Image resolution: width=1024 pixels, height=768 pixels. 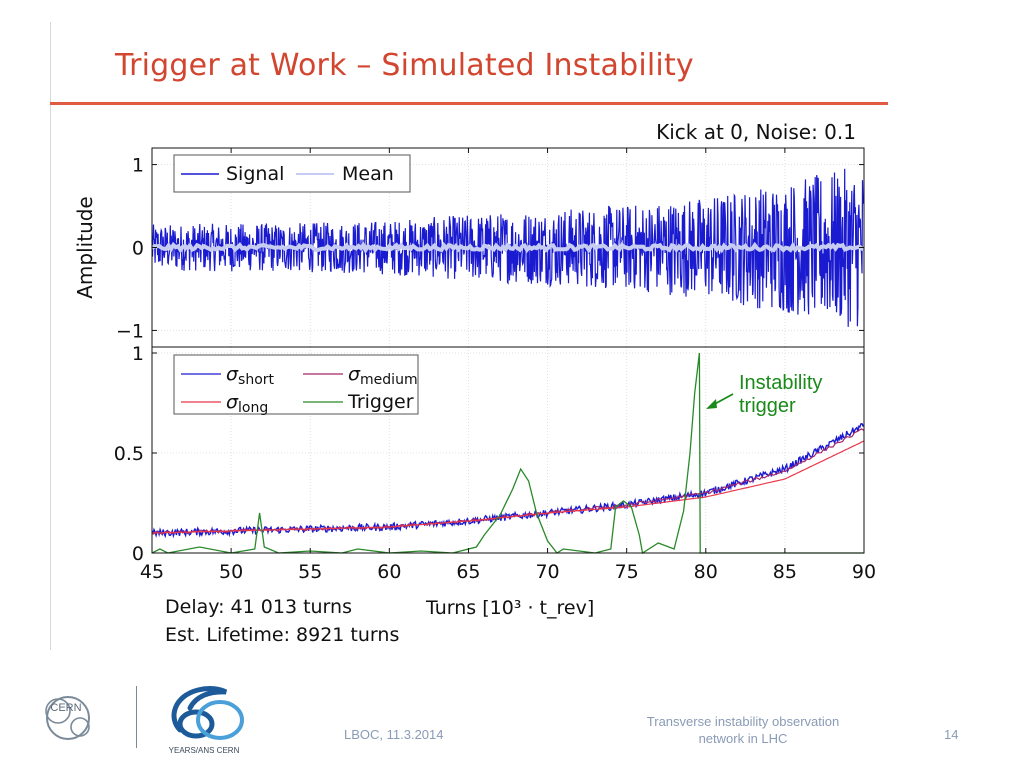 What do you see at coordinates (296, 384) in the screenshot?
I see `bottom-legend-box` at bounding box center [296, 384].